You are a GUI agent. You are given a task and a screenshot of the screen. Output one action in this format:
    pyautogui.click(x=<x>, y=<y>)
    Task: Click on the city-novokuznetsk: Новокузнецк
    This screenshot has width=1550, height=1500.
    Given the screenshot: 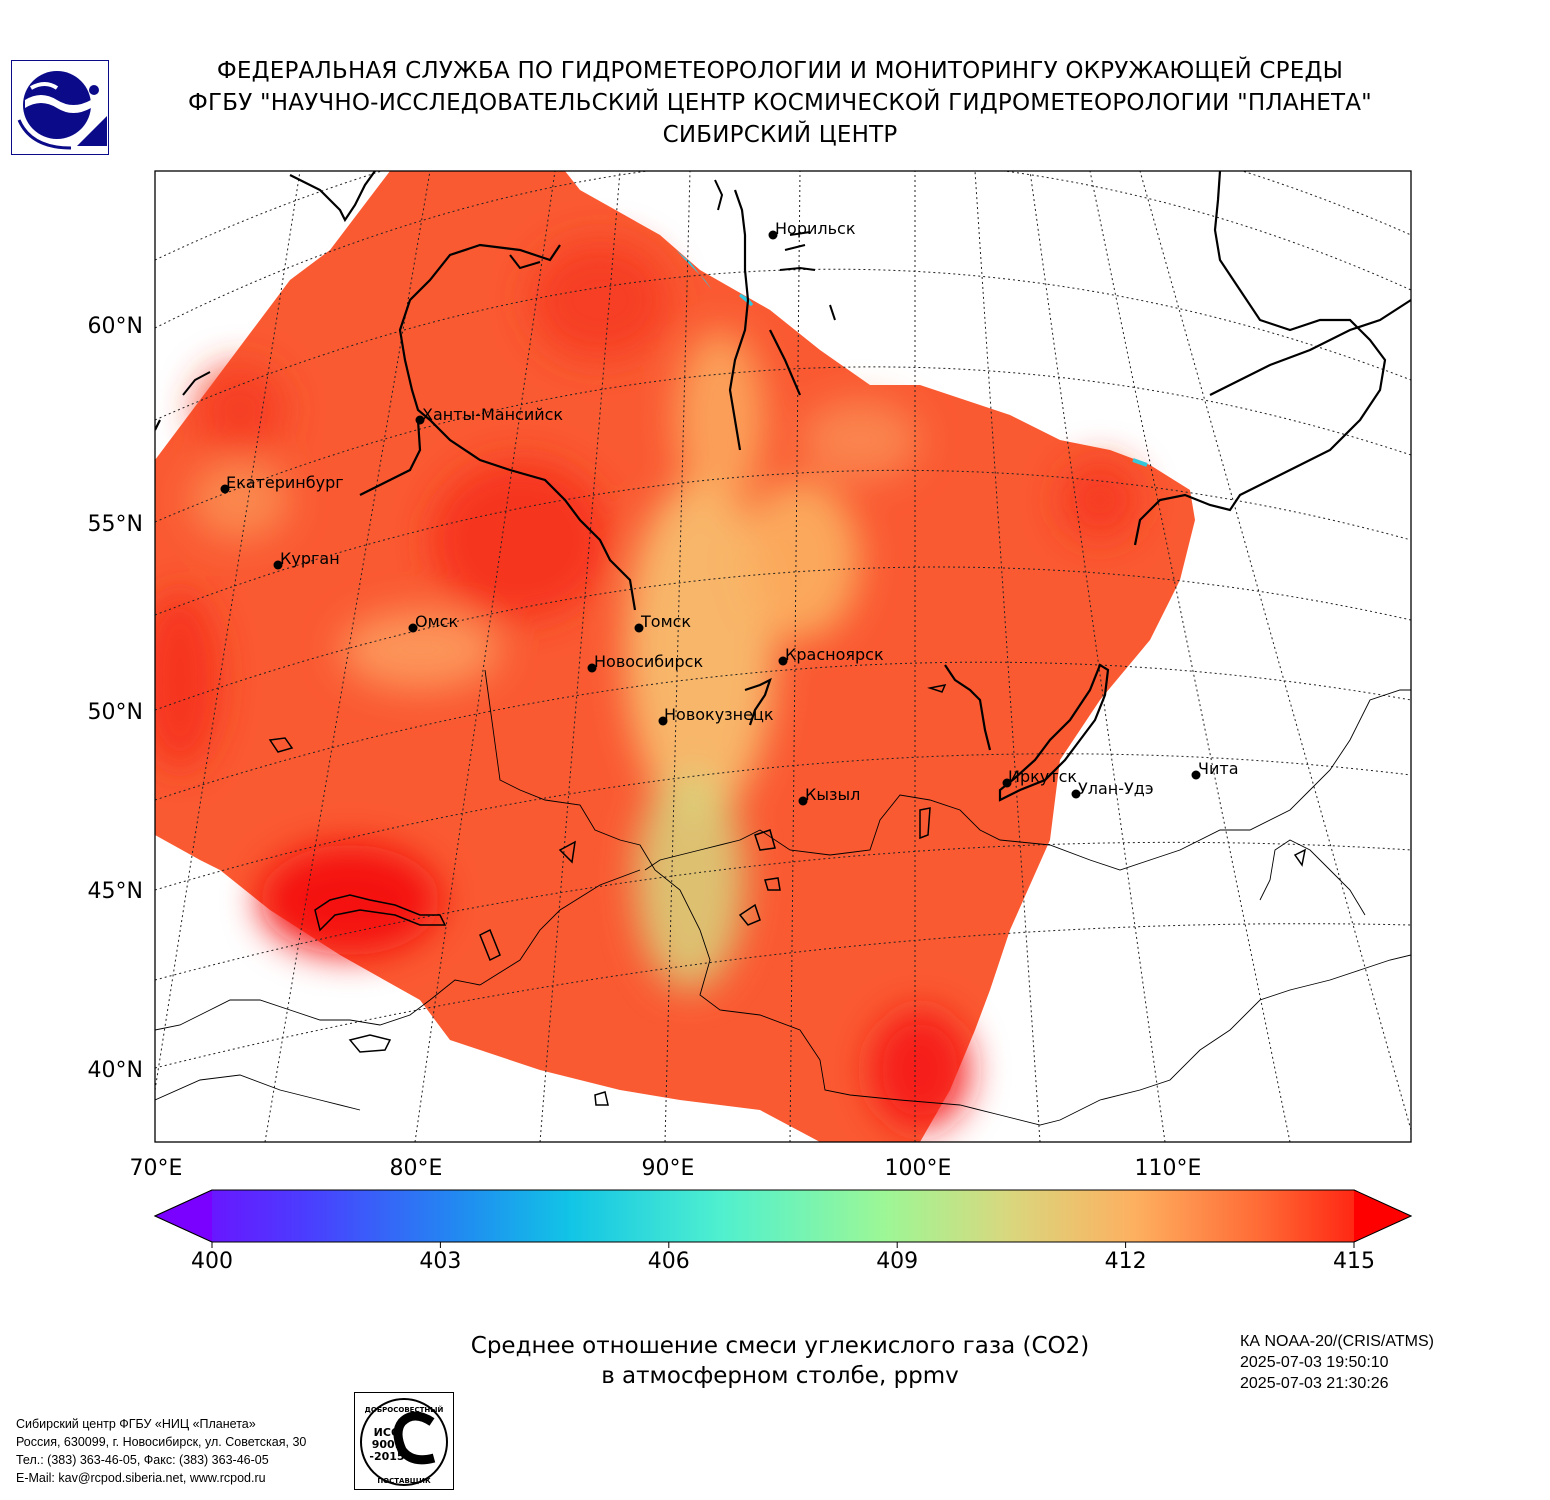 What is the action you would take?
    pyautogui.click(x=716, y=715)
    